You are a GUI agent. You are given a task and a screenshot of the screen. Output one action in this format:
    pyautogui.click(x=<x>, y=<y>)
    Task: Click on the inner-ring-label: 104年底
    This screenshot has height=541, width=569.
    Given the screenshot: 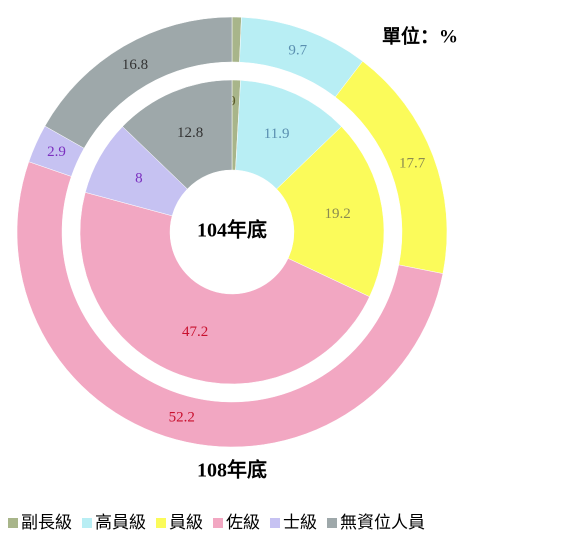 What is the action you would take?
    pyautogui.click(x=232, y=230)
    